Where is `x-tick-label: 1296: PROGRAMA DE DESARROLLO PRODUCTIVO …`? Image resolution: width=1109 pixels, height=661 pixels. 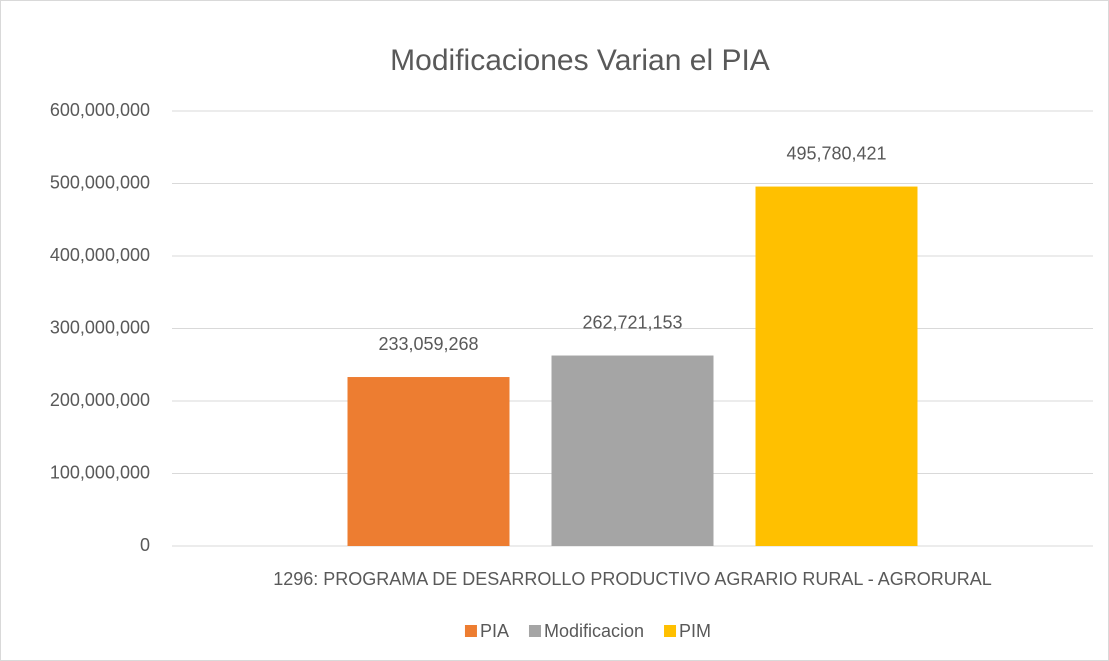 x-tick-label: 1296: PROGRAMA DE DESARROLLO PRODUCTIVO … is located at coordinates (632, 579).